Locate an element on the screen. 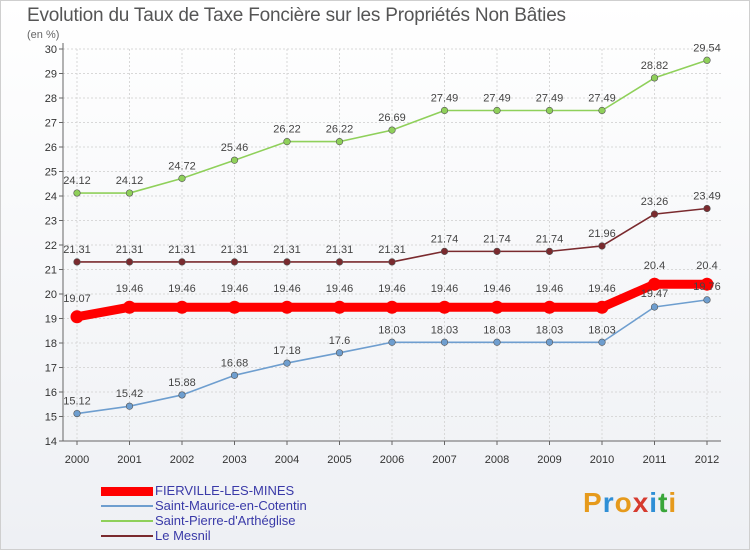 This screenshot has height=550, width=750. data-label: 23.26 is located at coordinates (655, 202).